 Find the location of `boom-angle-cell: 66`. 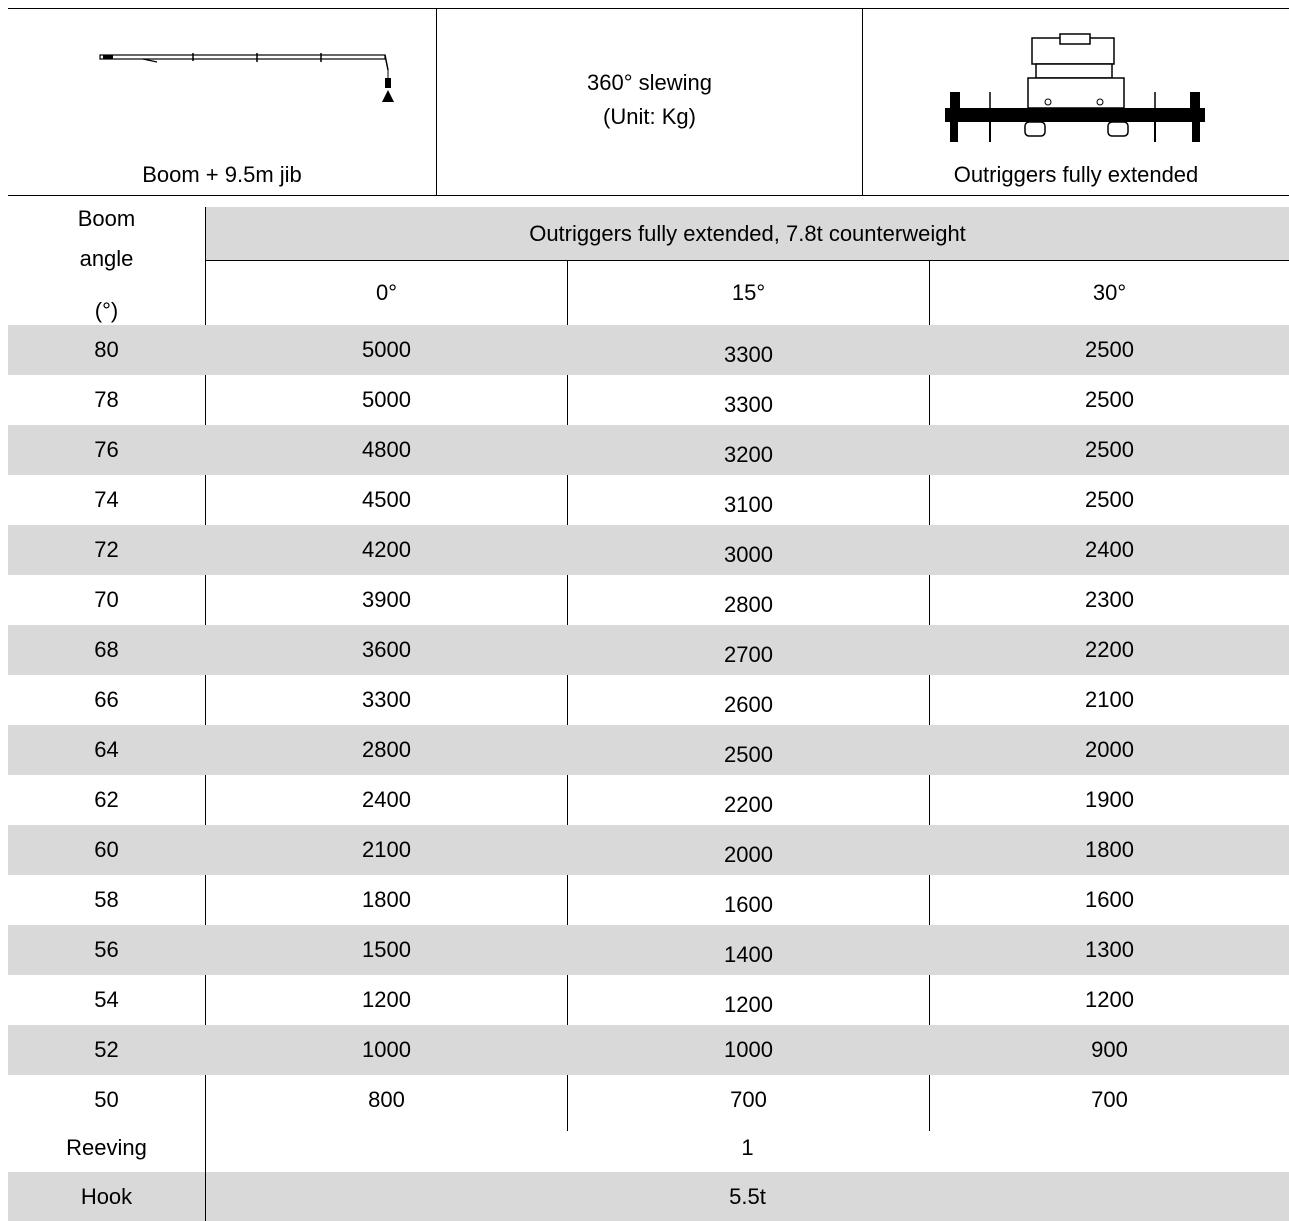

boom-angle-cell: 66 is located at coordinates (106, 699).